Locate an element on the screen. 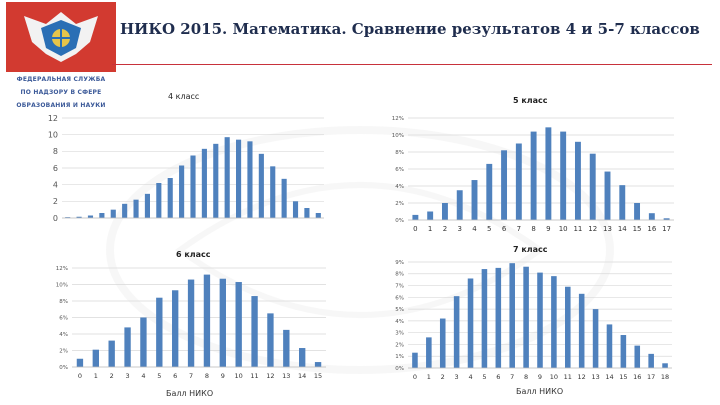 The height and width of the screenshot is (405, 720). y-tick-label: 12% is located at coordinates (62, 269).